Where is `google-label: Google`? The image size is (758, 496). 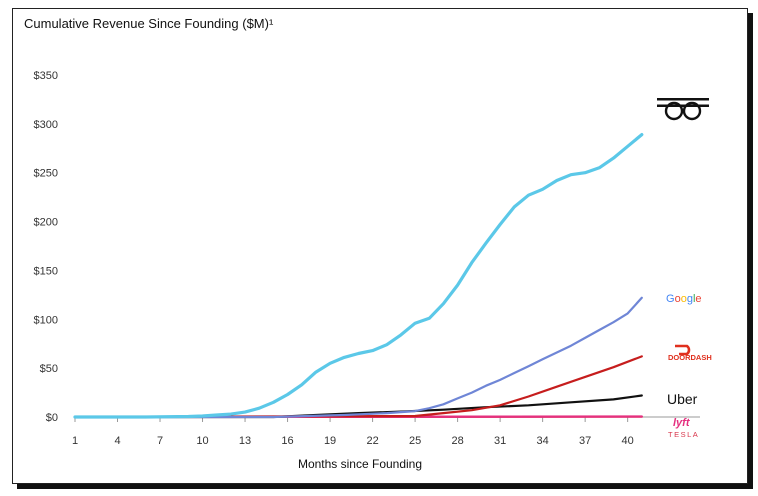 google-label: Google is located at coordinates (684, 299).